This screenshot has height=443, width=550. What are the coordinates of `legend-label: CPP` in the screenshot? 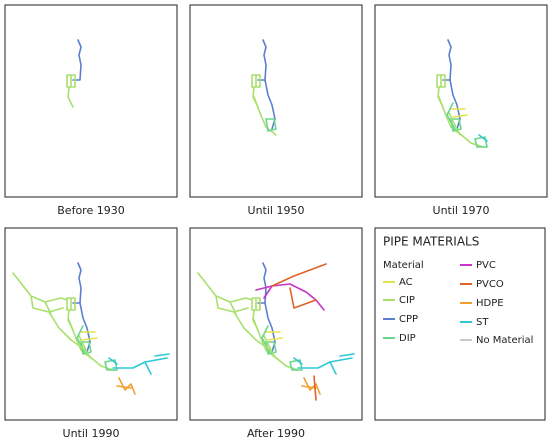 It's located at (408, 319).